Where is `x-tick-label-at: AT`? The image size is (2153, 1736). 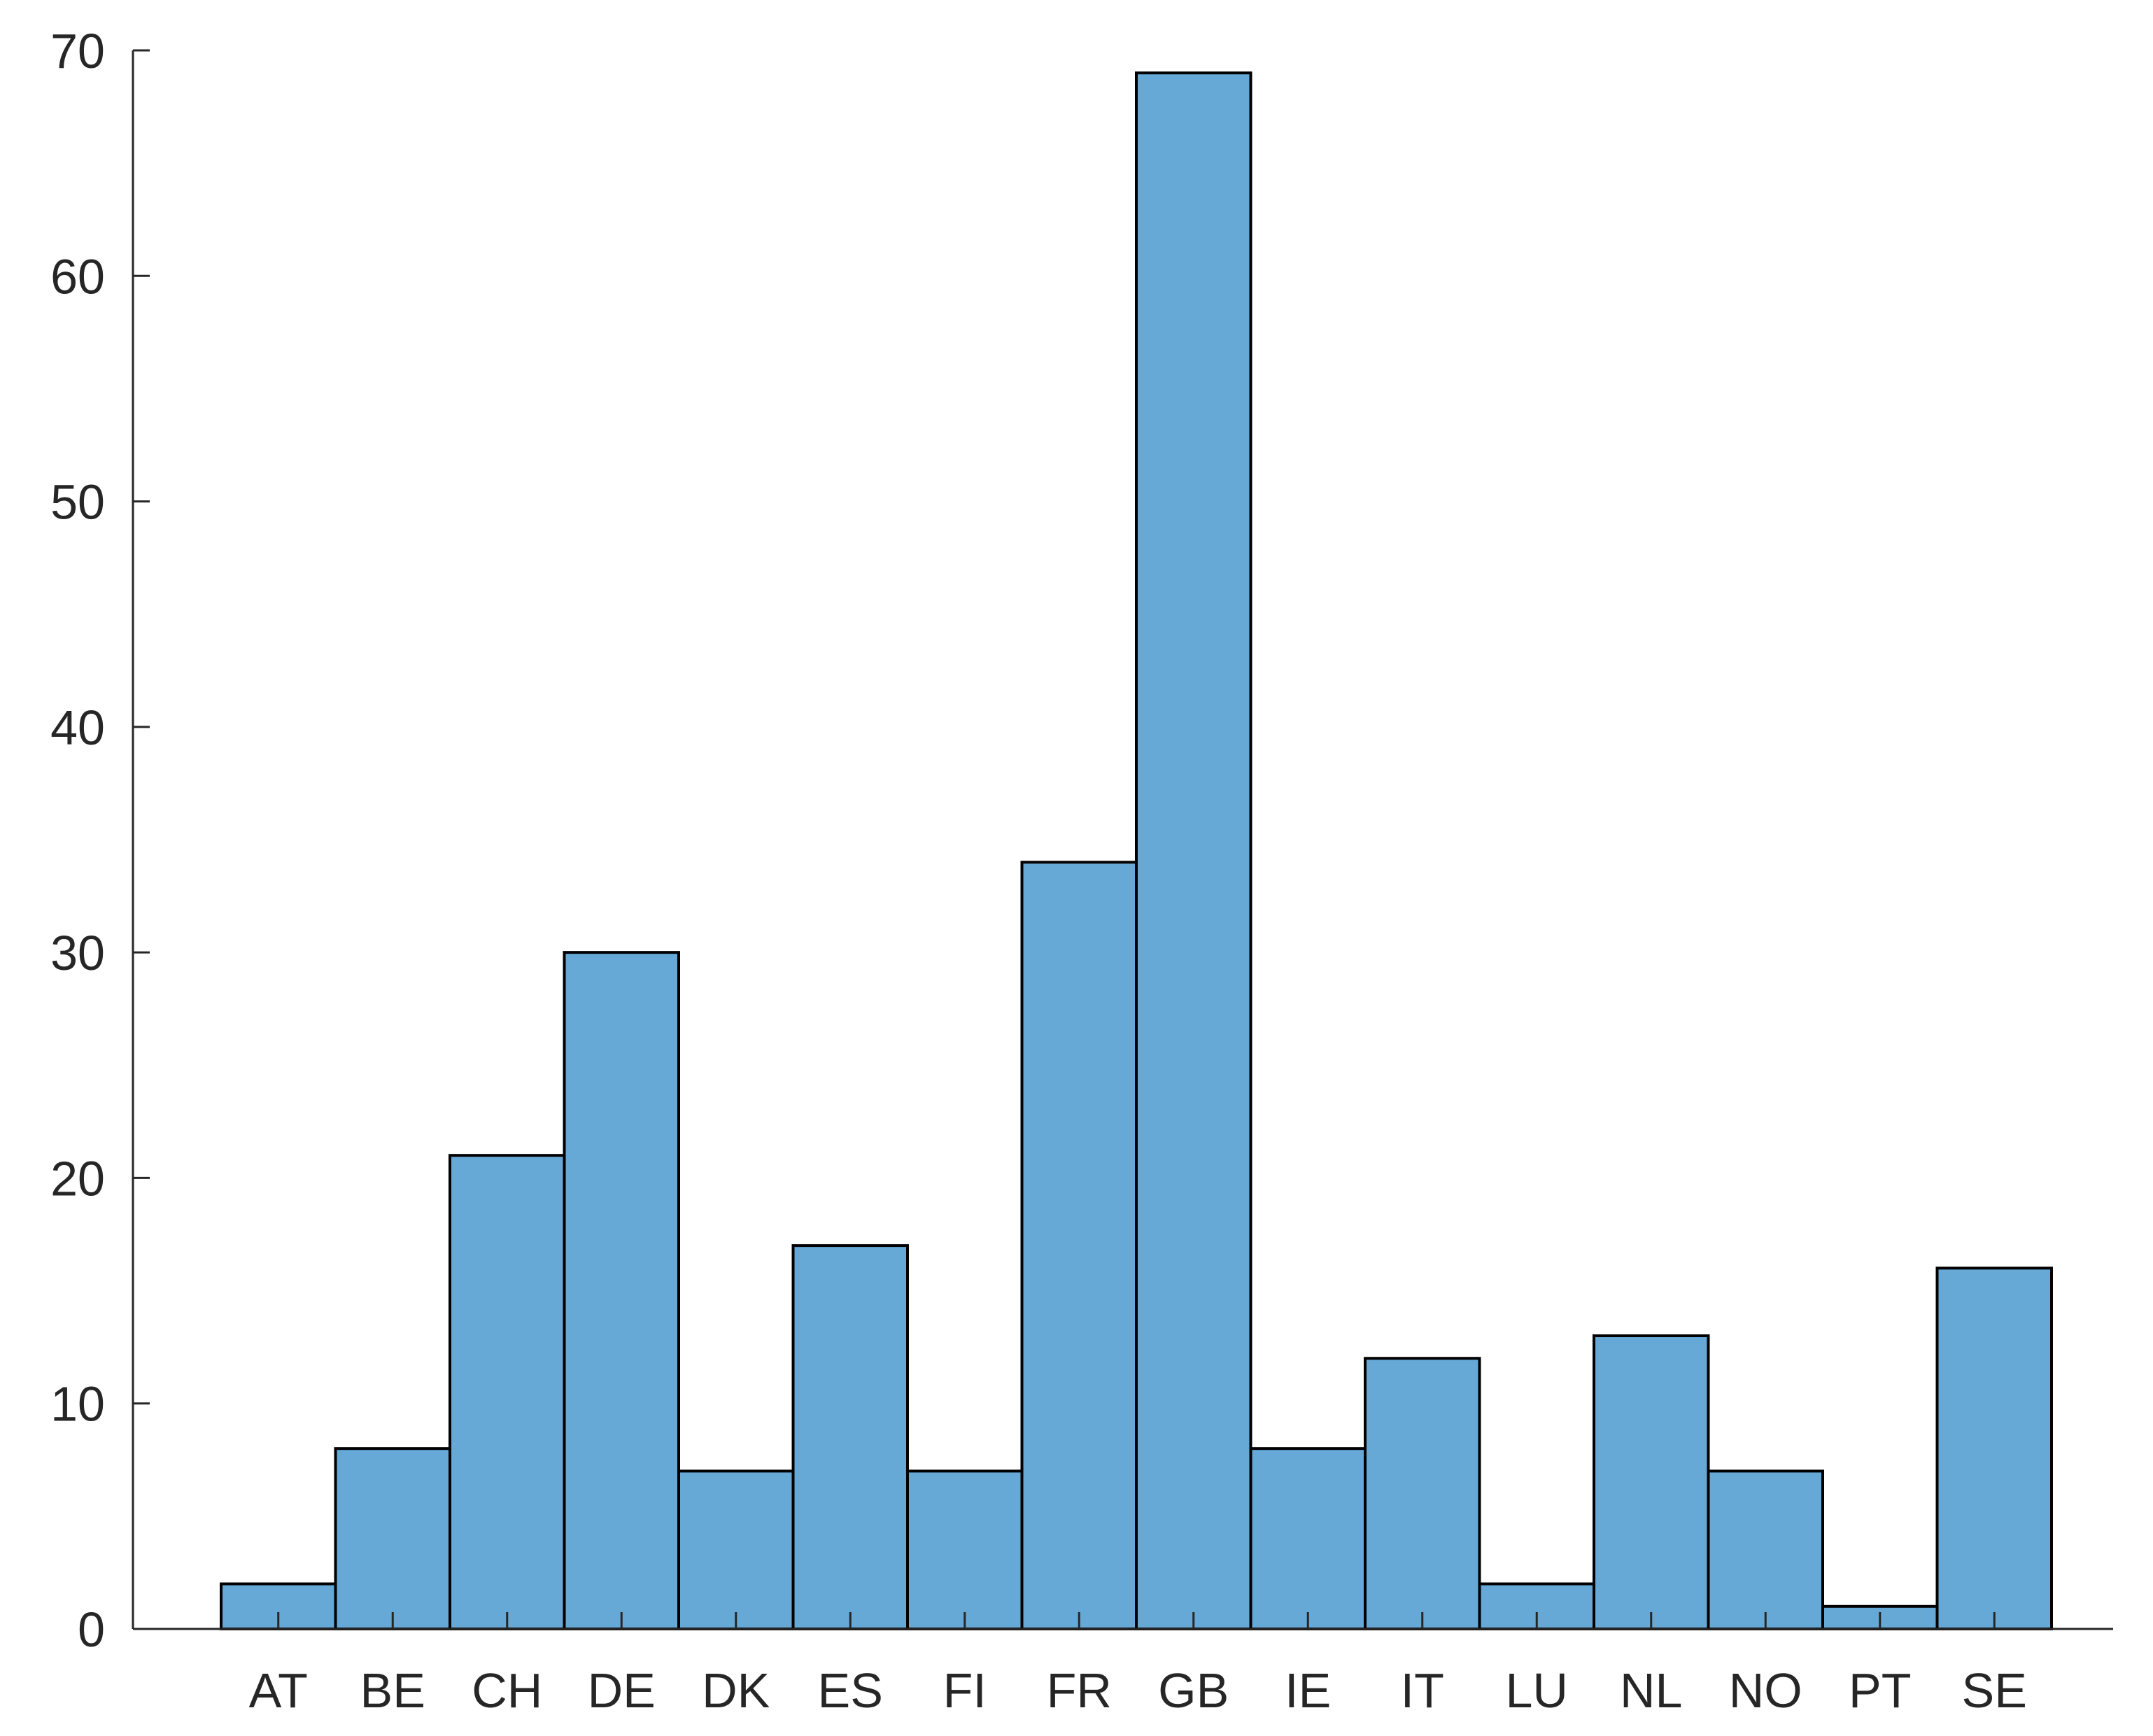
x-tick-label-at: AT is located at coordinates (278, 1690).